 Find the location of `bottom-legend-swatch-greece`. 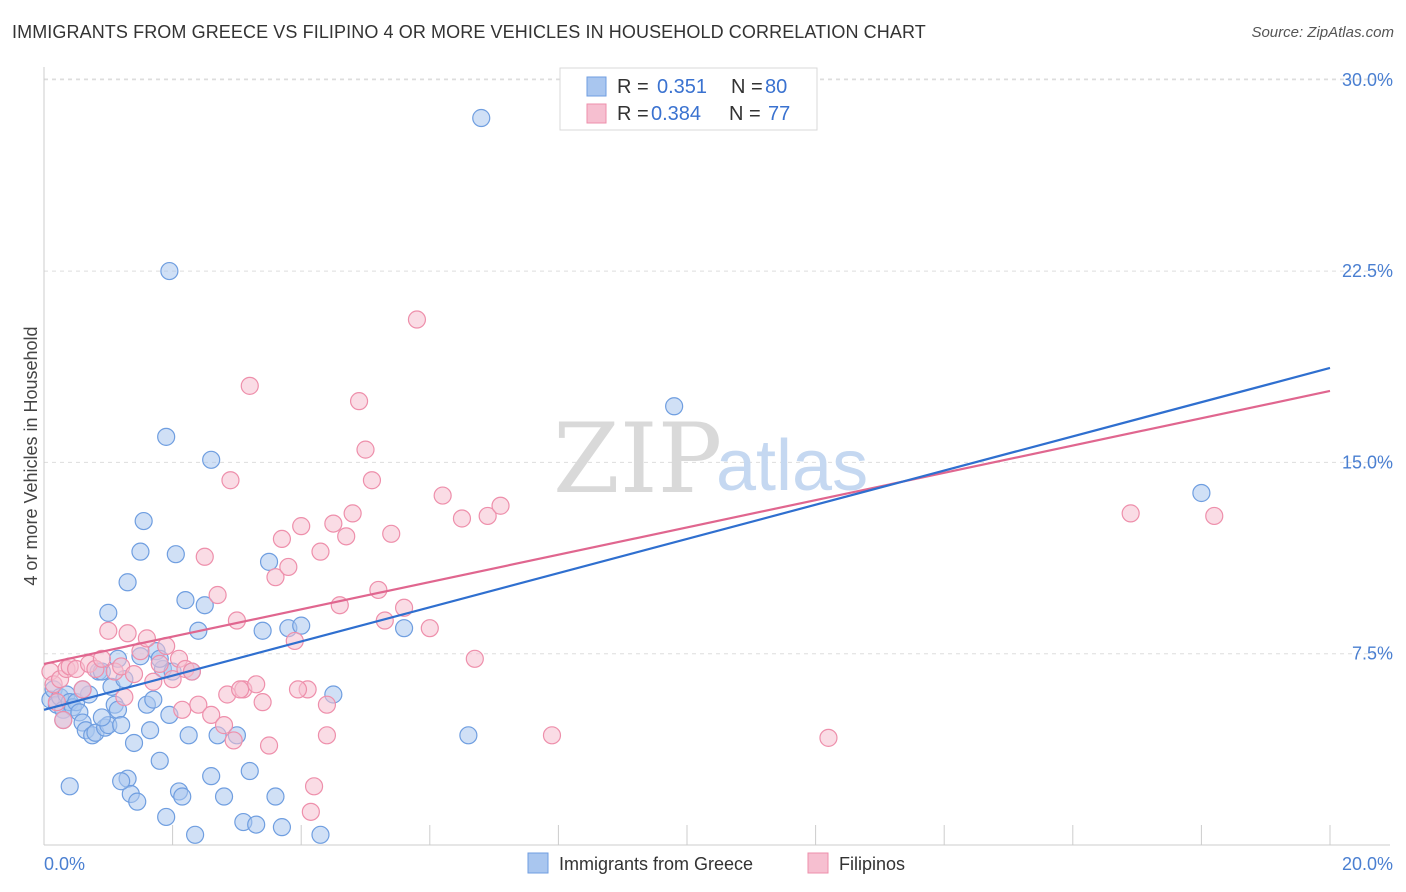

bottom-legend-swatch-greece is located at coordinates (538, 863).